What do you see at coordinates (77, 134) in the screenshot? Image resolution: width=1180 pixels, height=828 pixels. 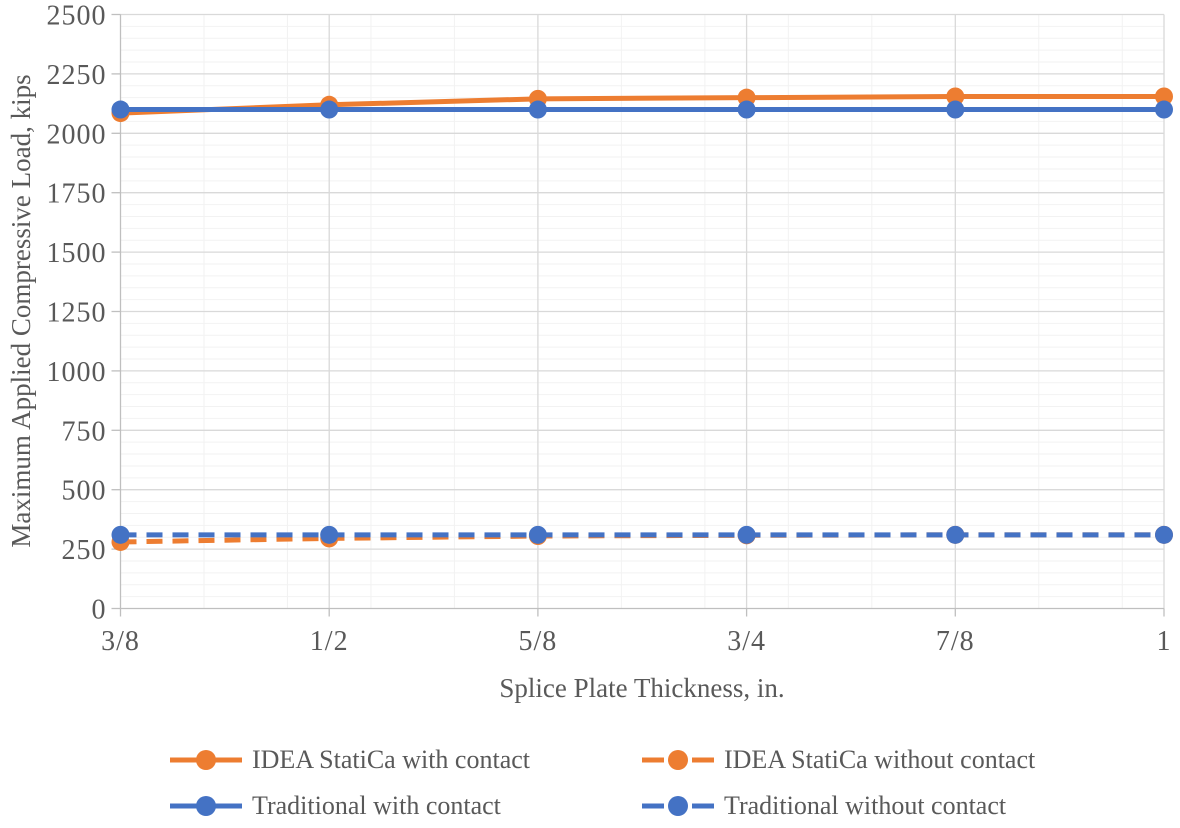 I see `svg-text: 2000` at bounding box center [77, 134].